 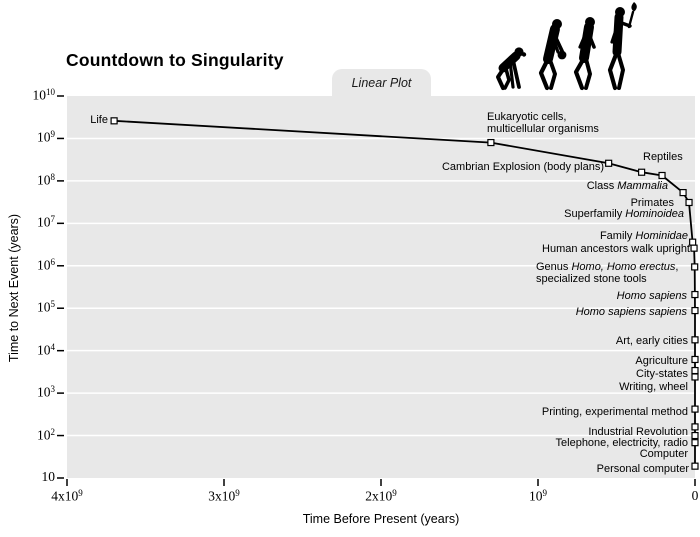 I want to click on y-axis-title: Time to Next Event (years), so click(x=14, y=288).